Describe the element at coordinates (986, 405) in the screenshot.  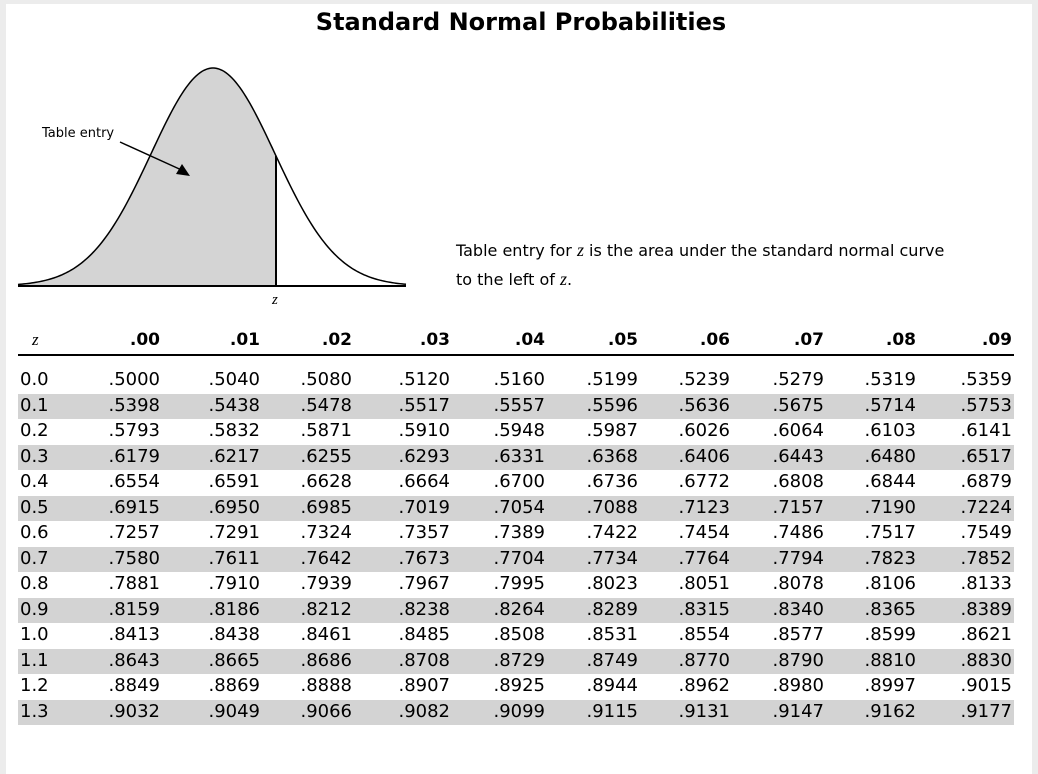
I see `probability-cell: .5753` at that location.